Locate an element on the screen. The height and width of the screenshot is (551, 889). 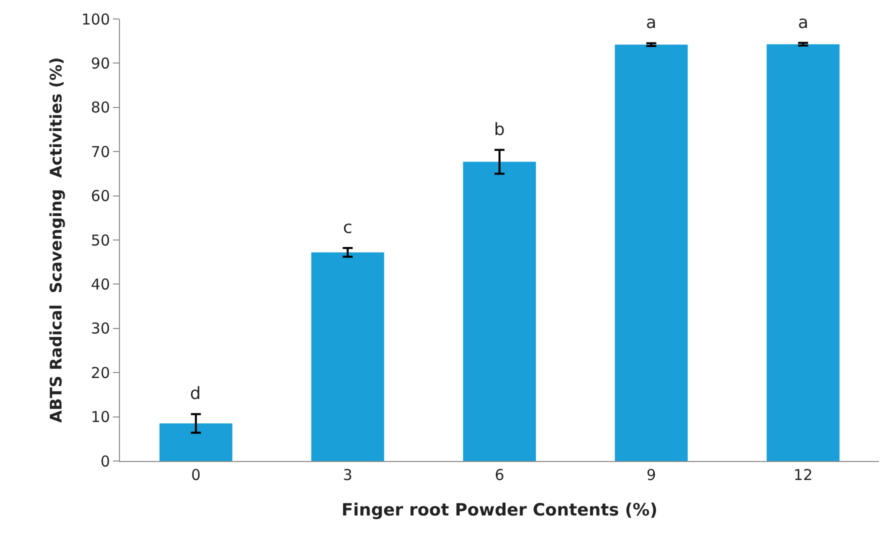
x-axis-title: Finger root Powder Contents (%) is located at coordinates (500, 510).